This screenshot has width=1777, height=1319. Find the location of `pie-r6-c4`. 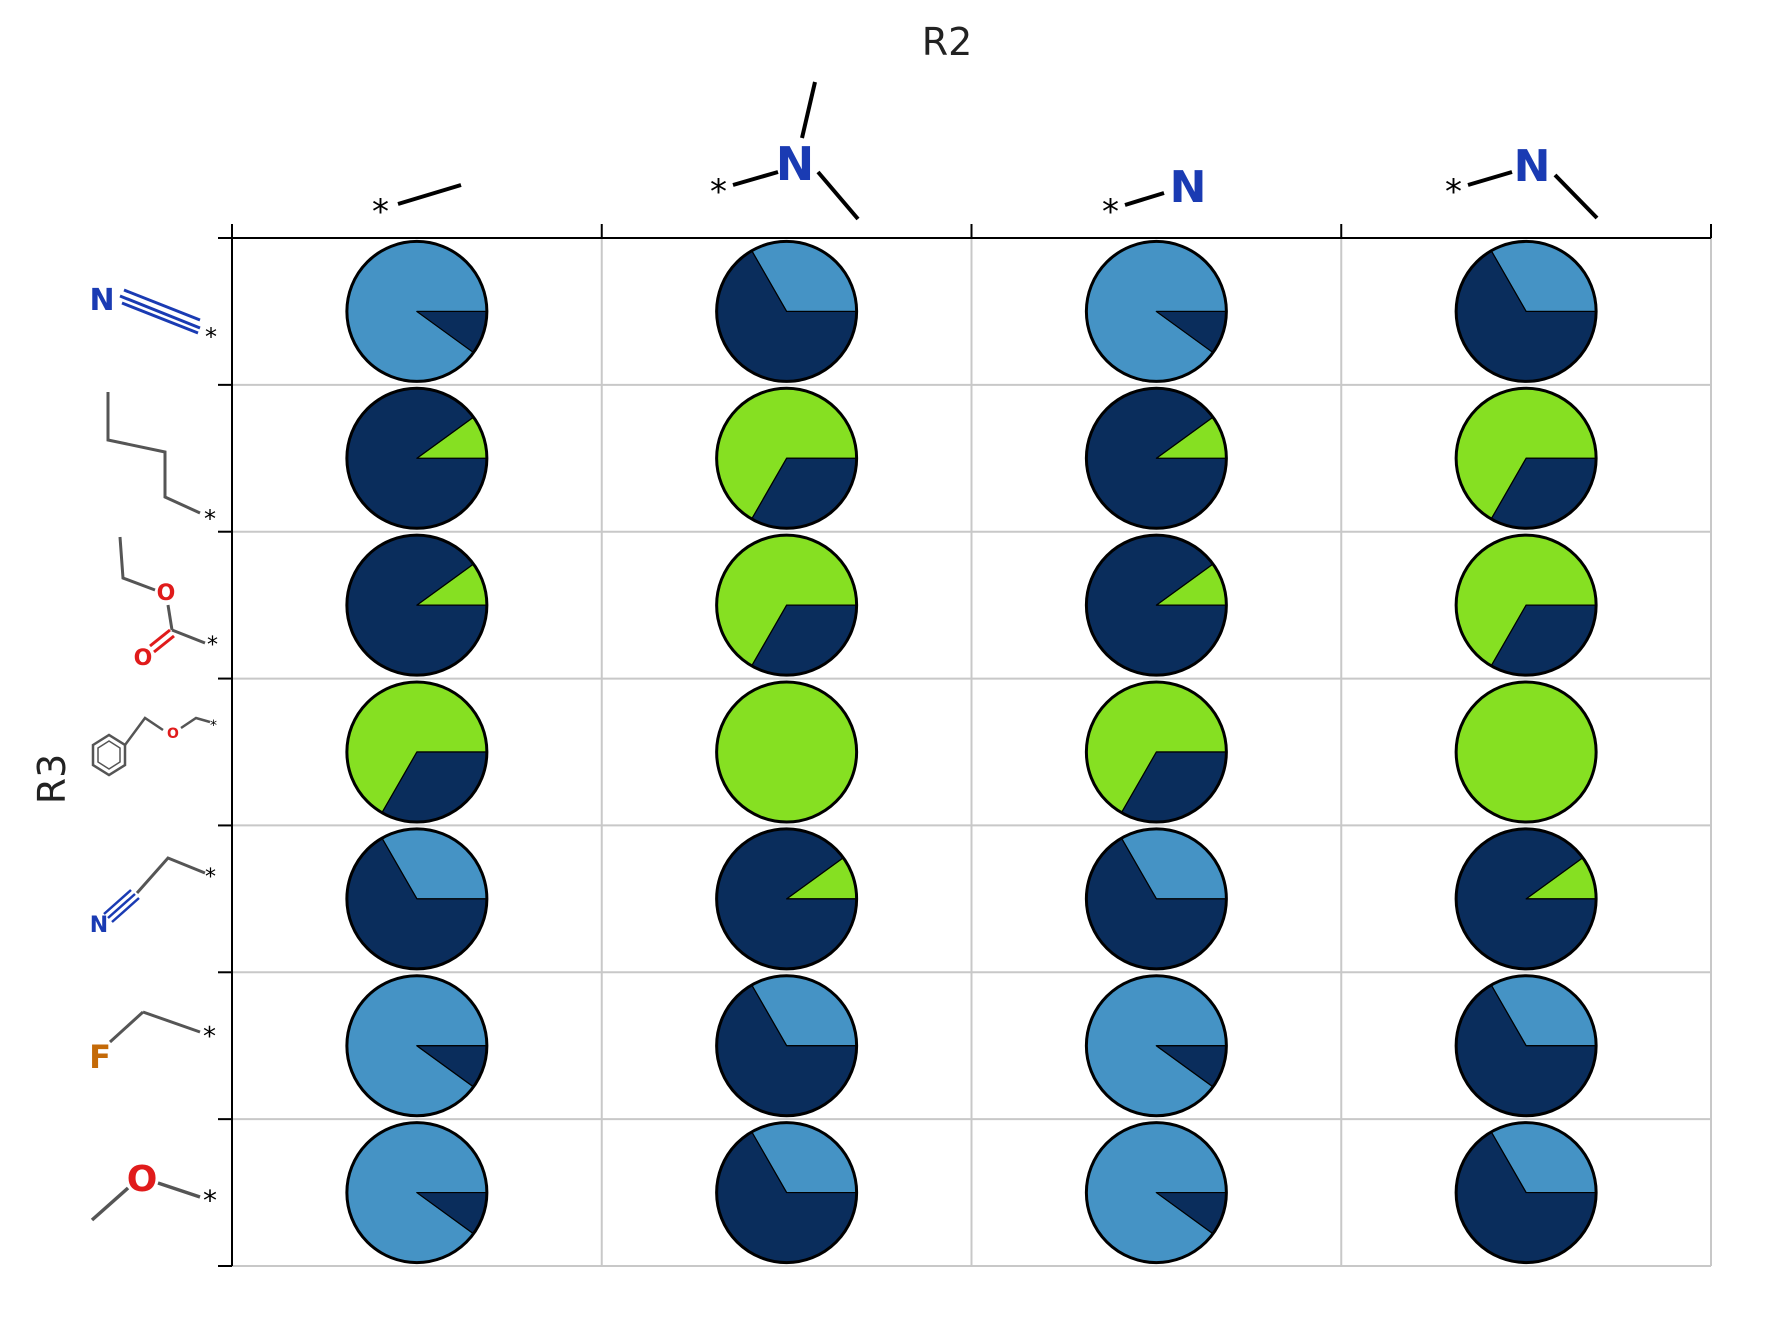

pie-r6-c4 is located at coordinates (1526, 1046).